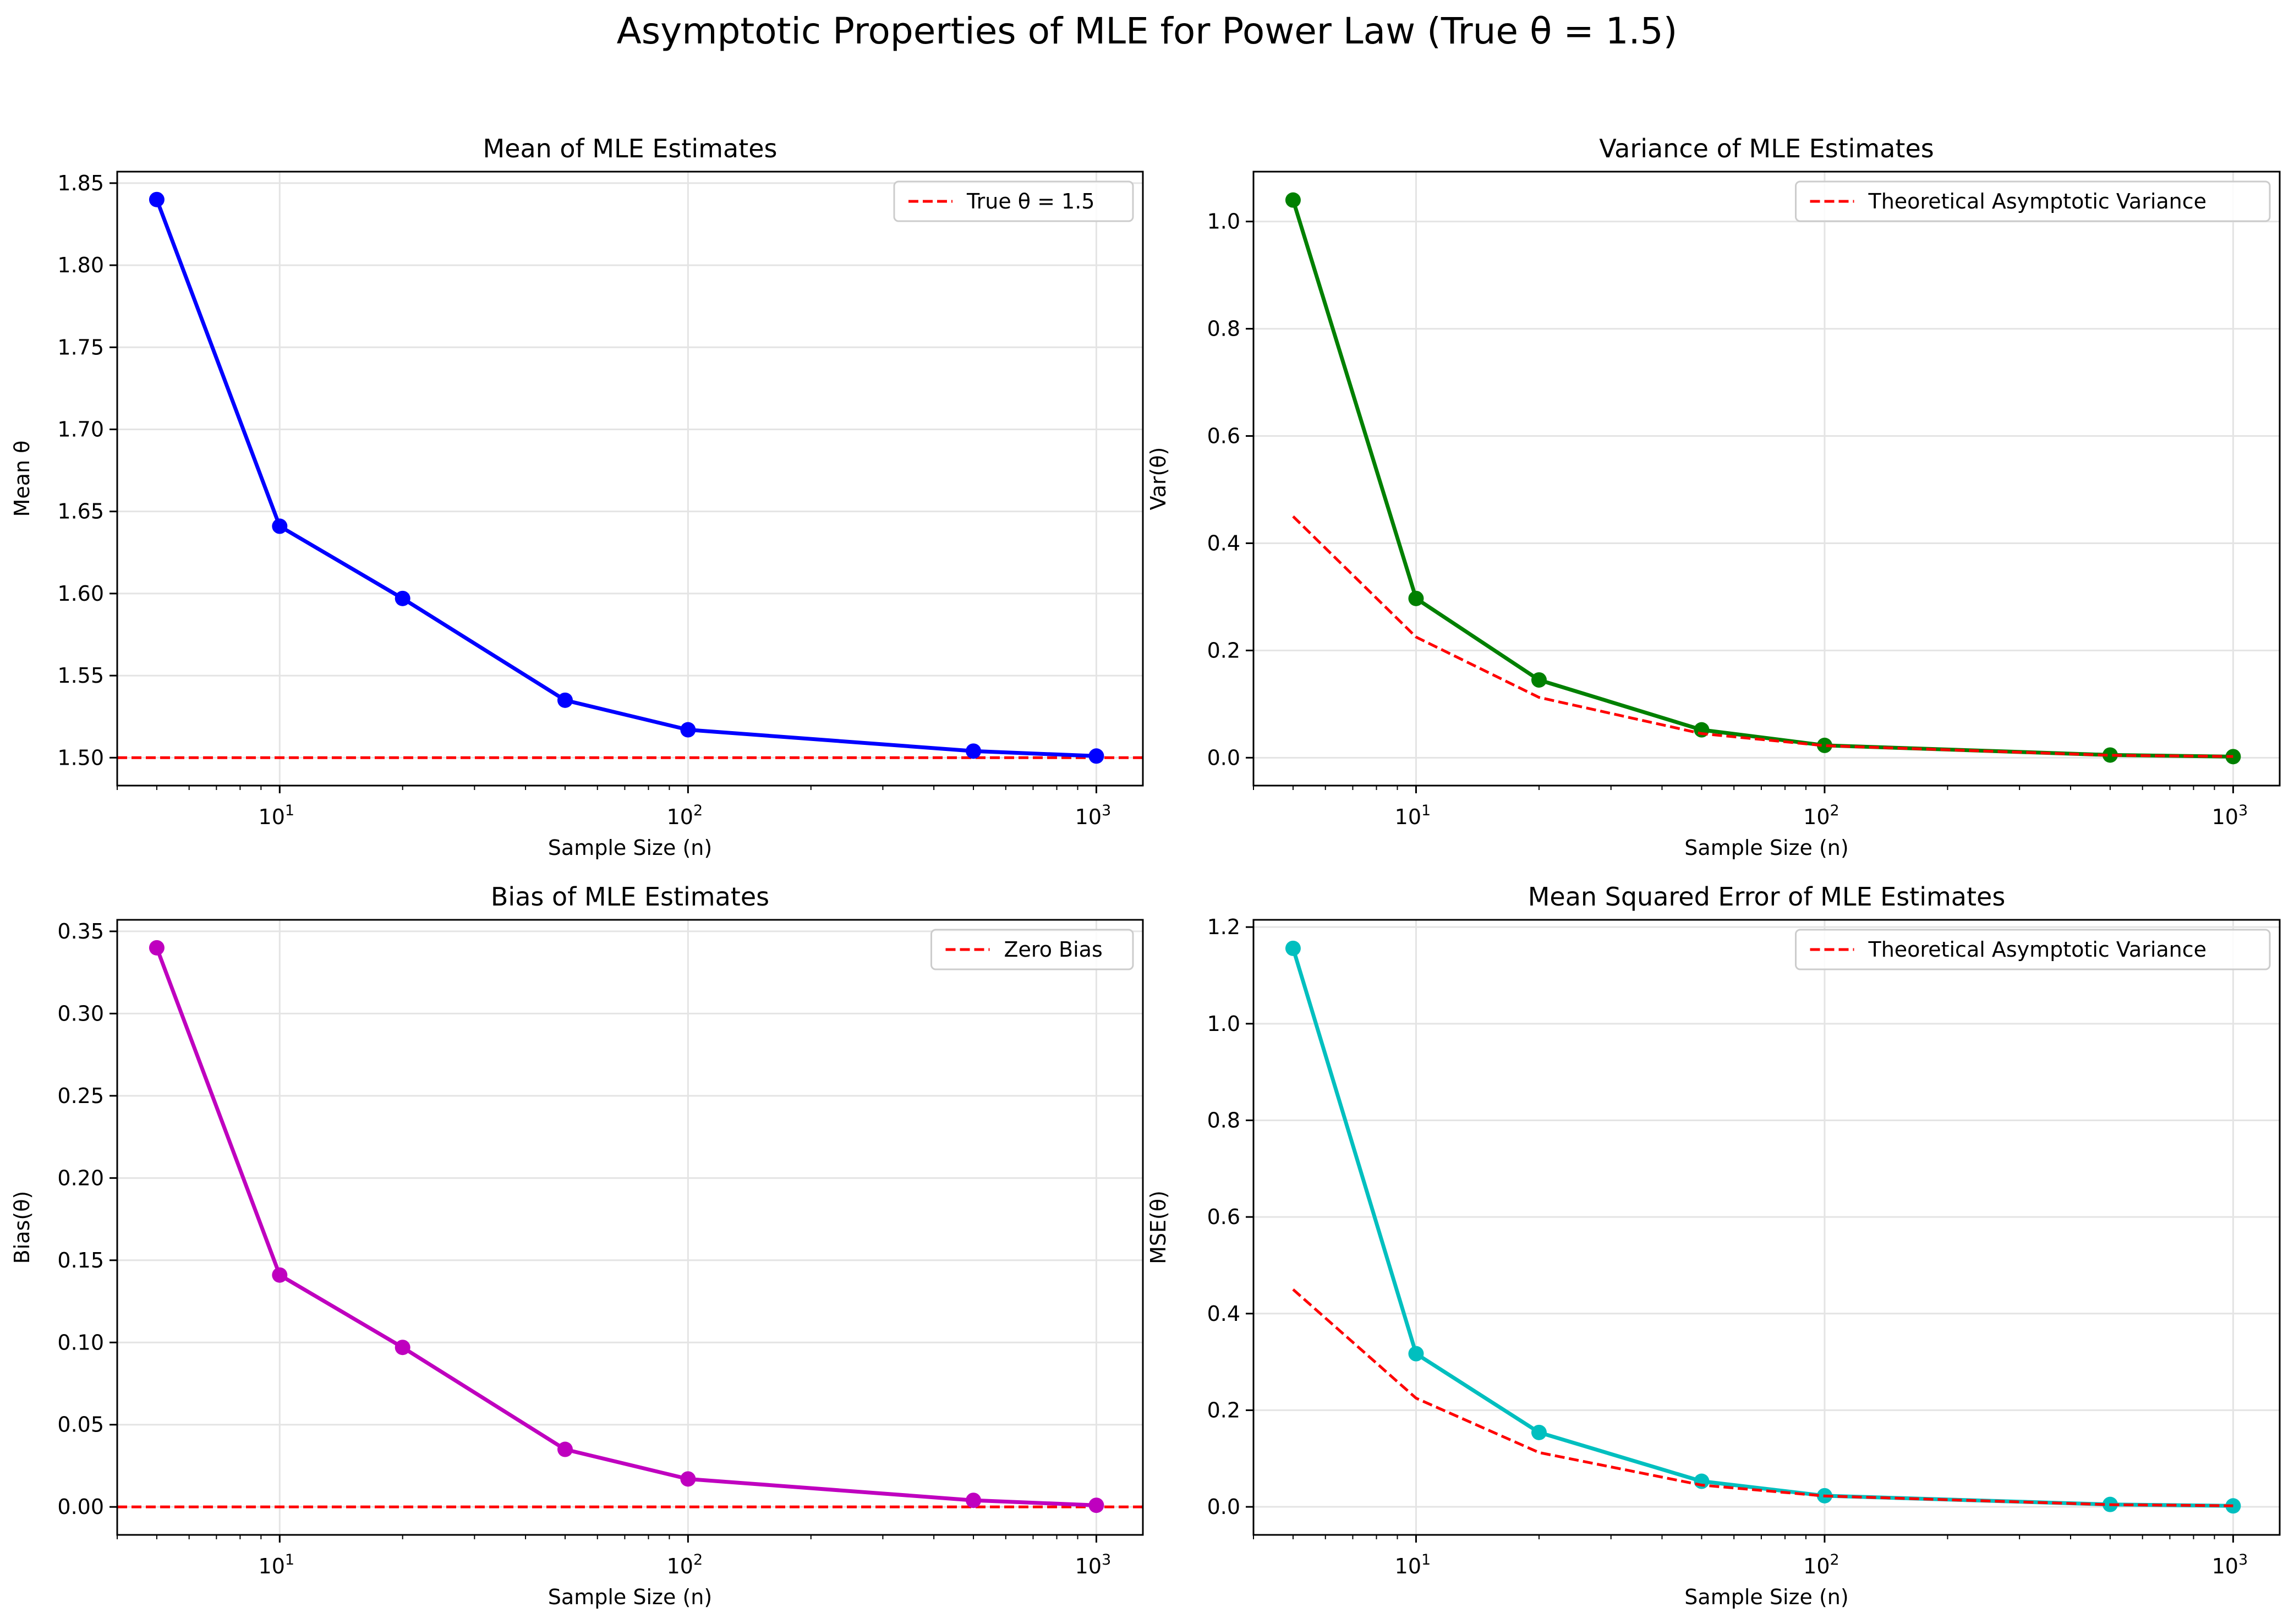  What do you see at coordinates (630, 897) in the screenshot?
I see `chart-title: Bias of MLE Estimates` at bounding box center [630, 897].